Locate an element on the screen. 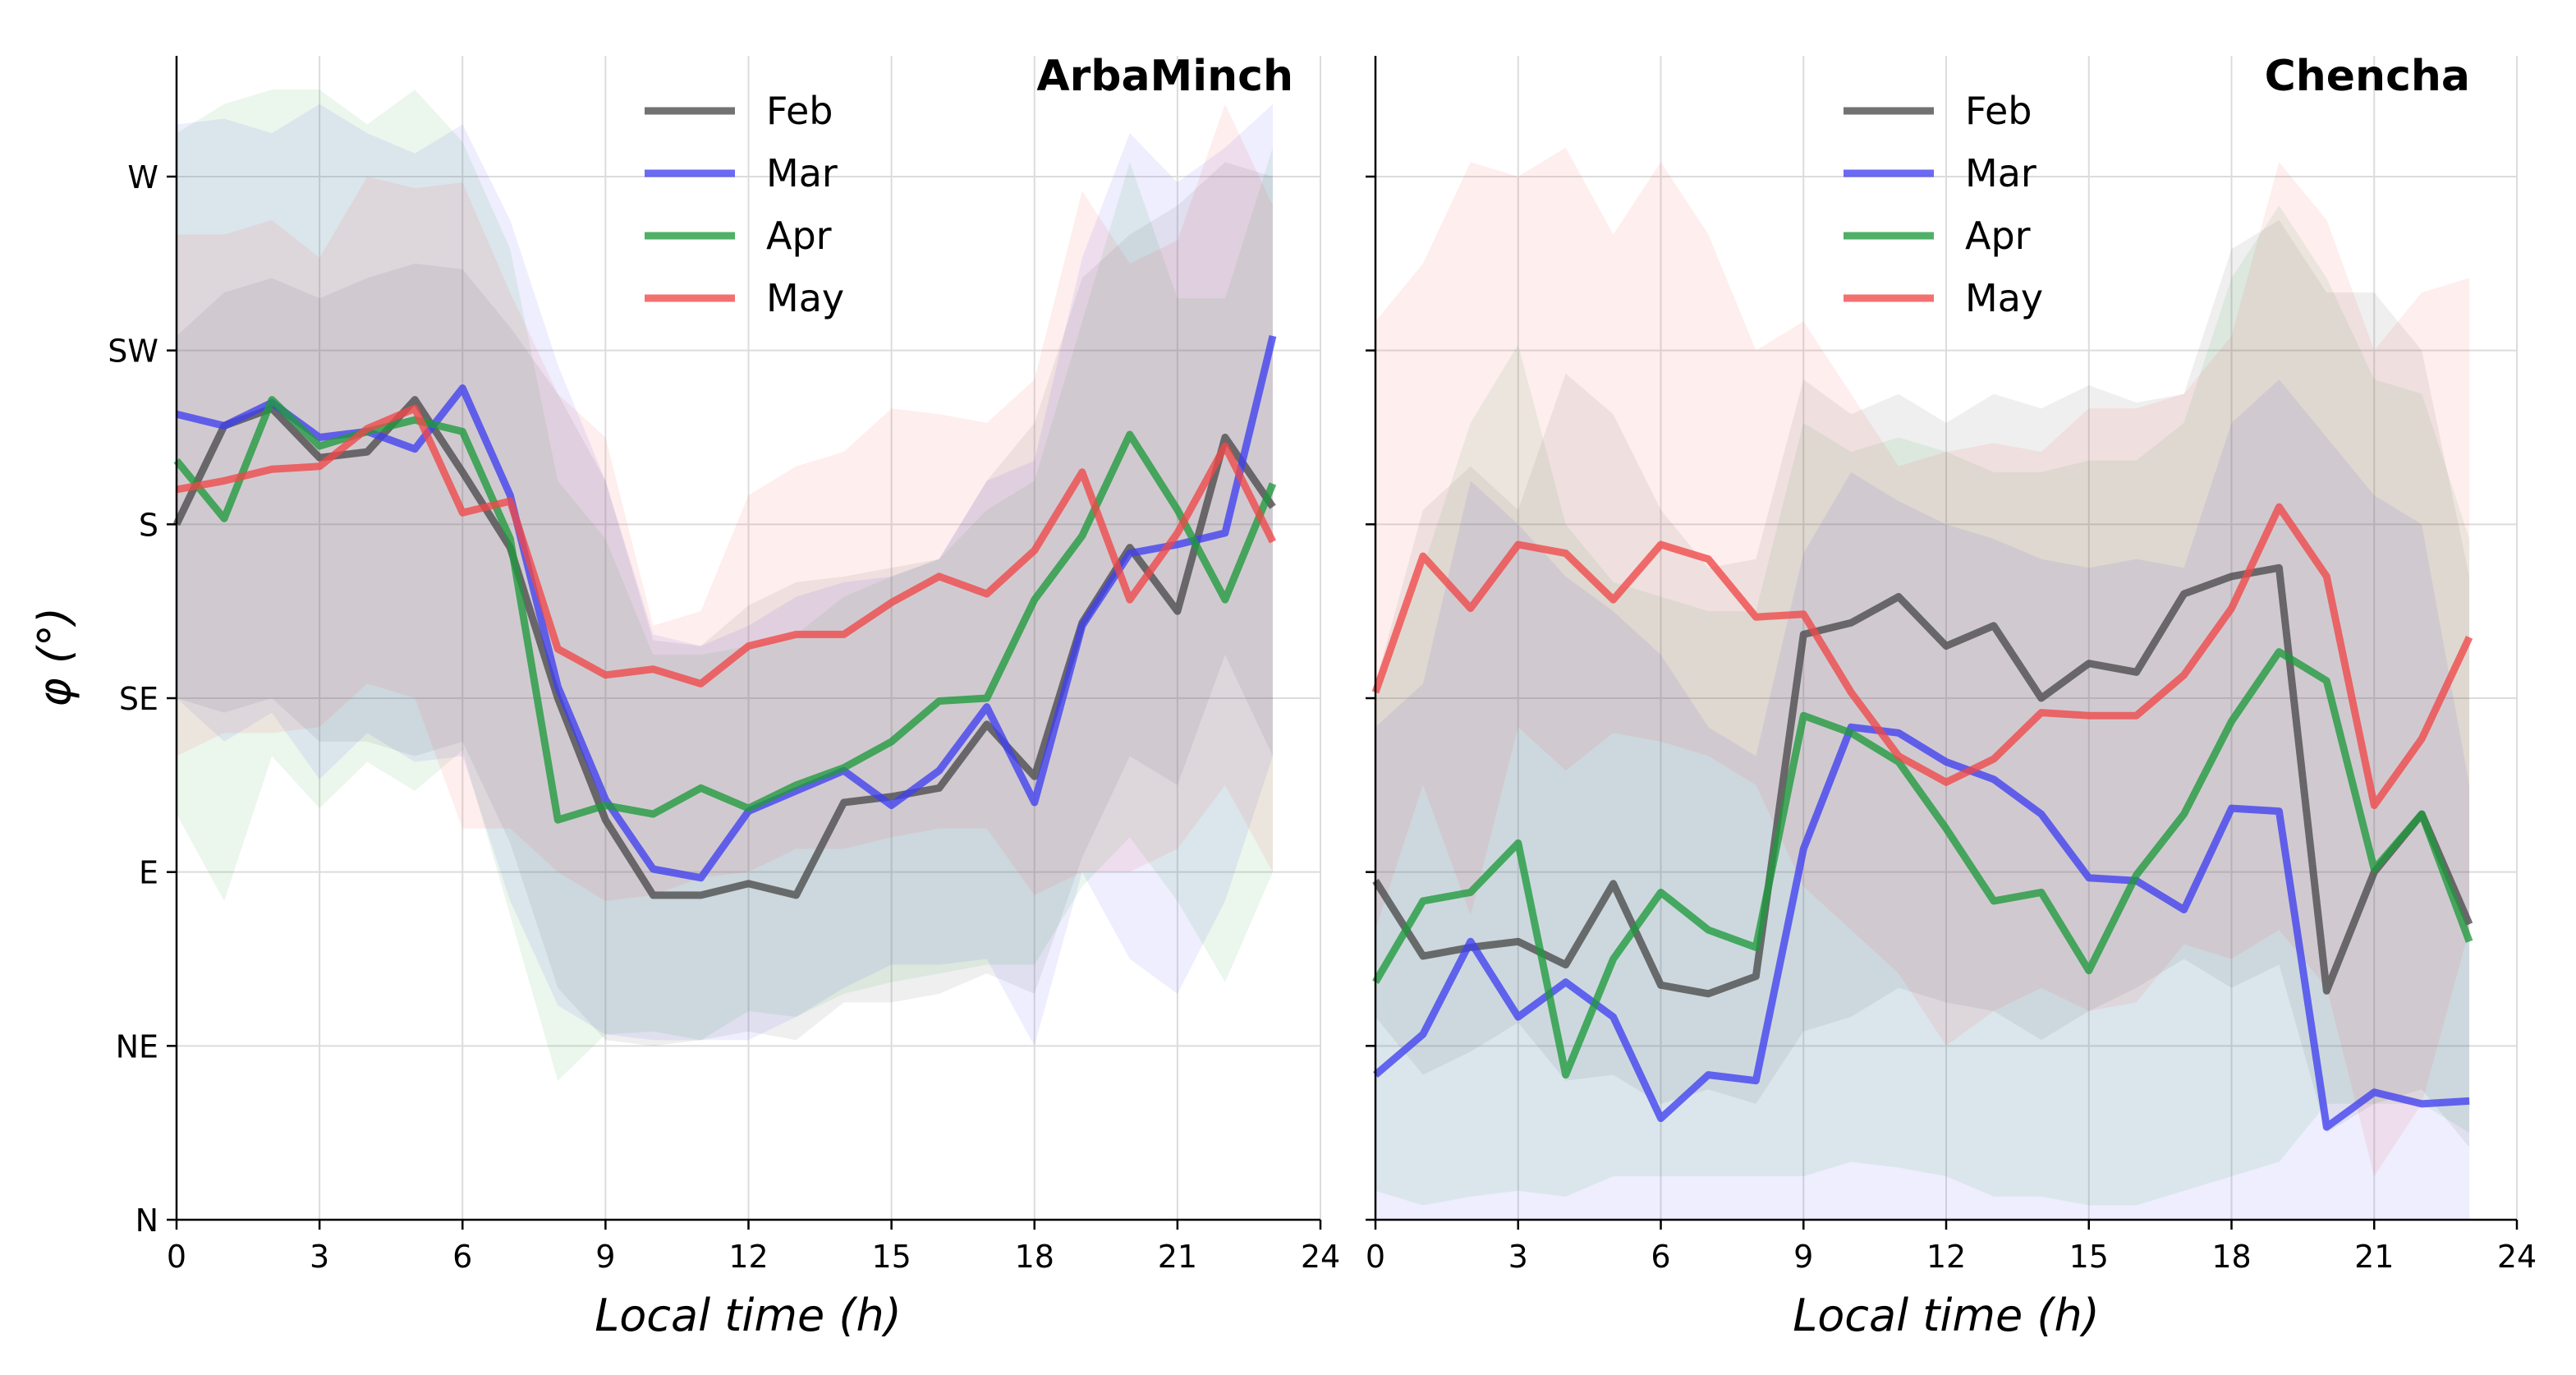  y-tick-label: SE is located at coordinates (138, 699).